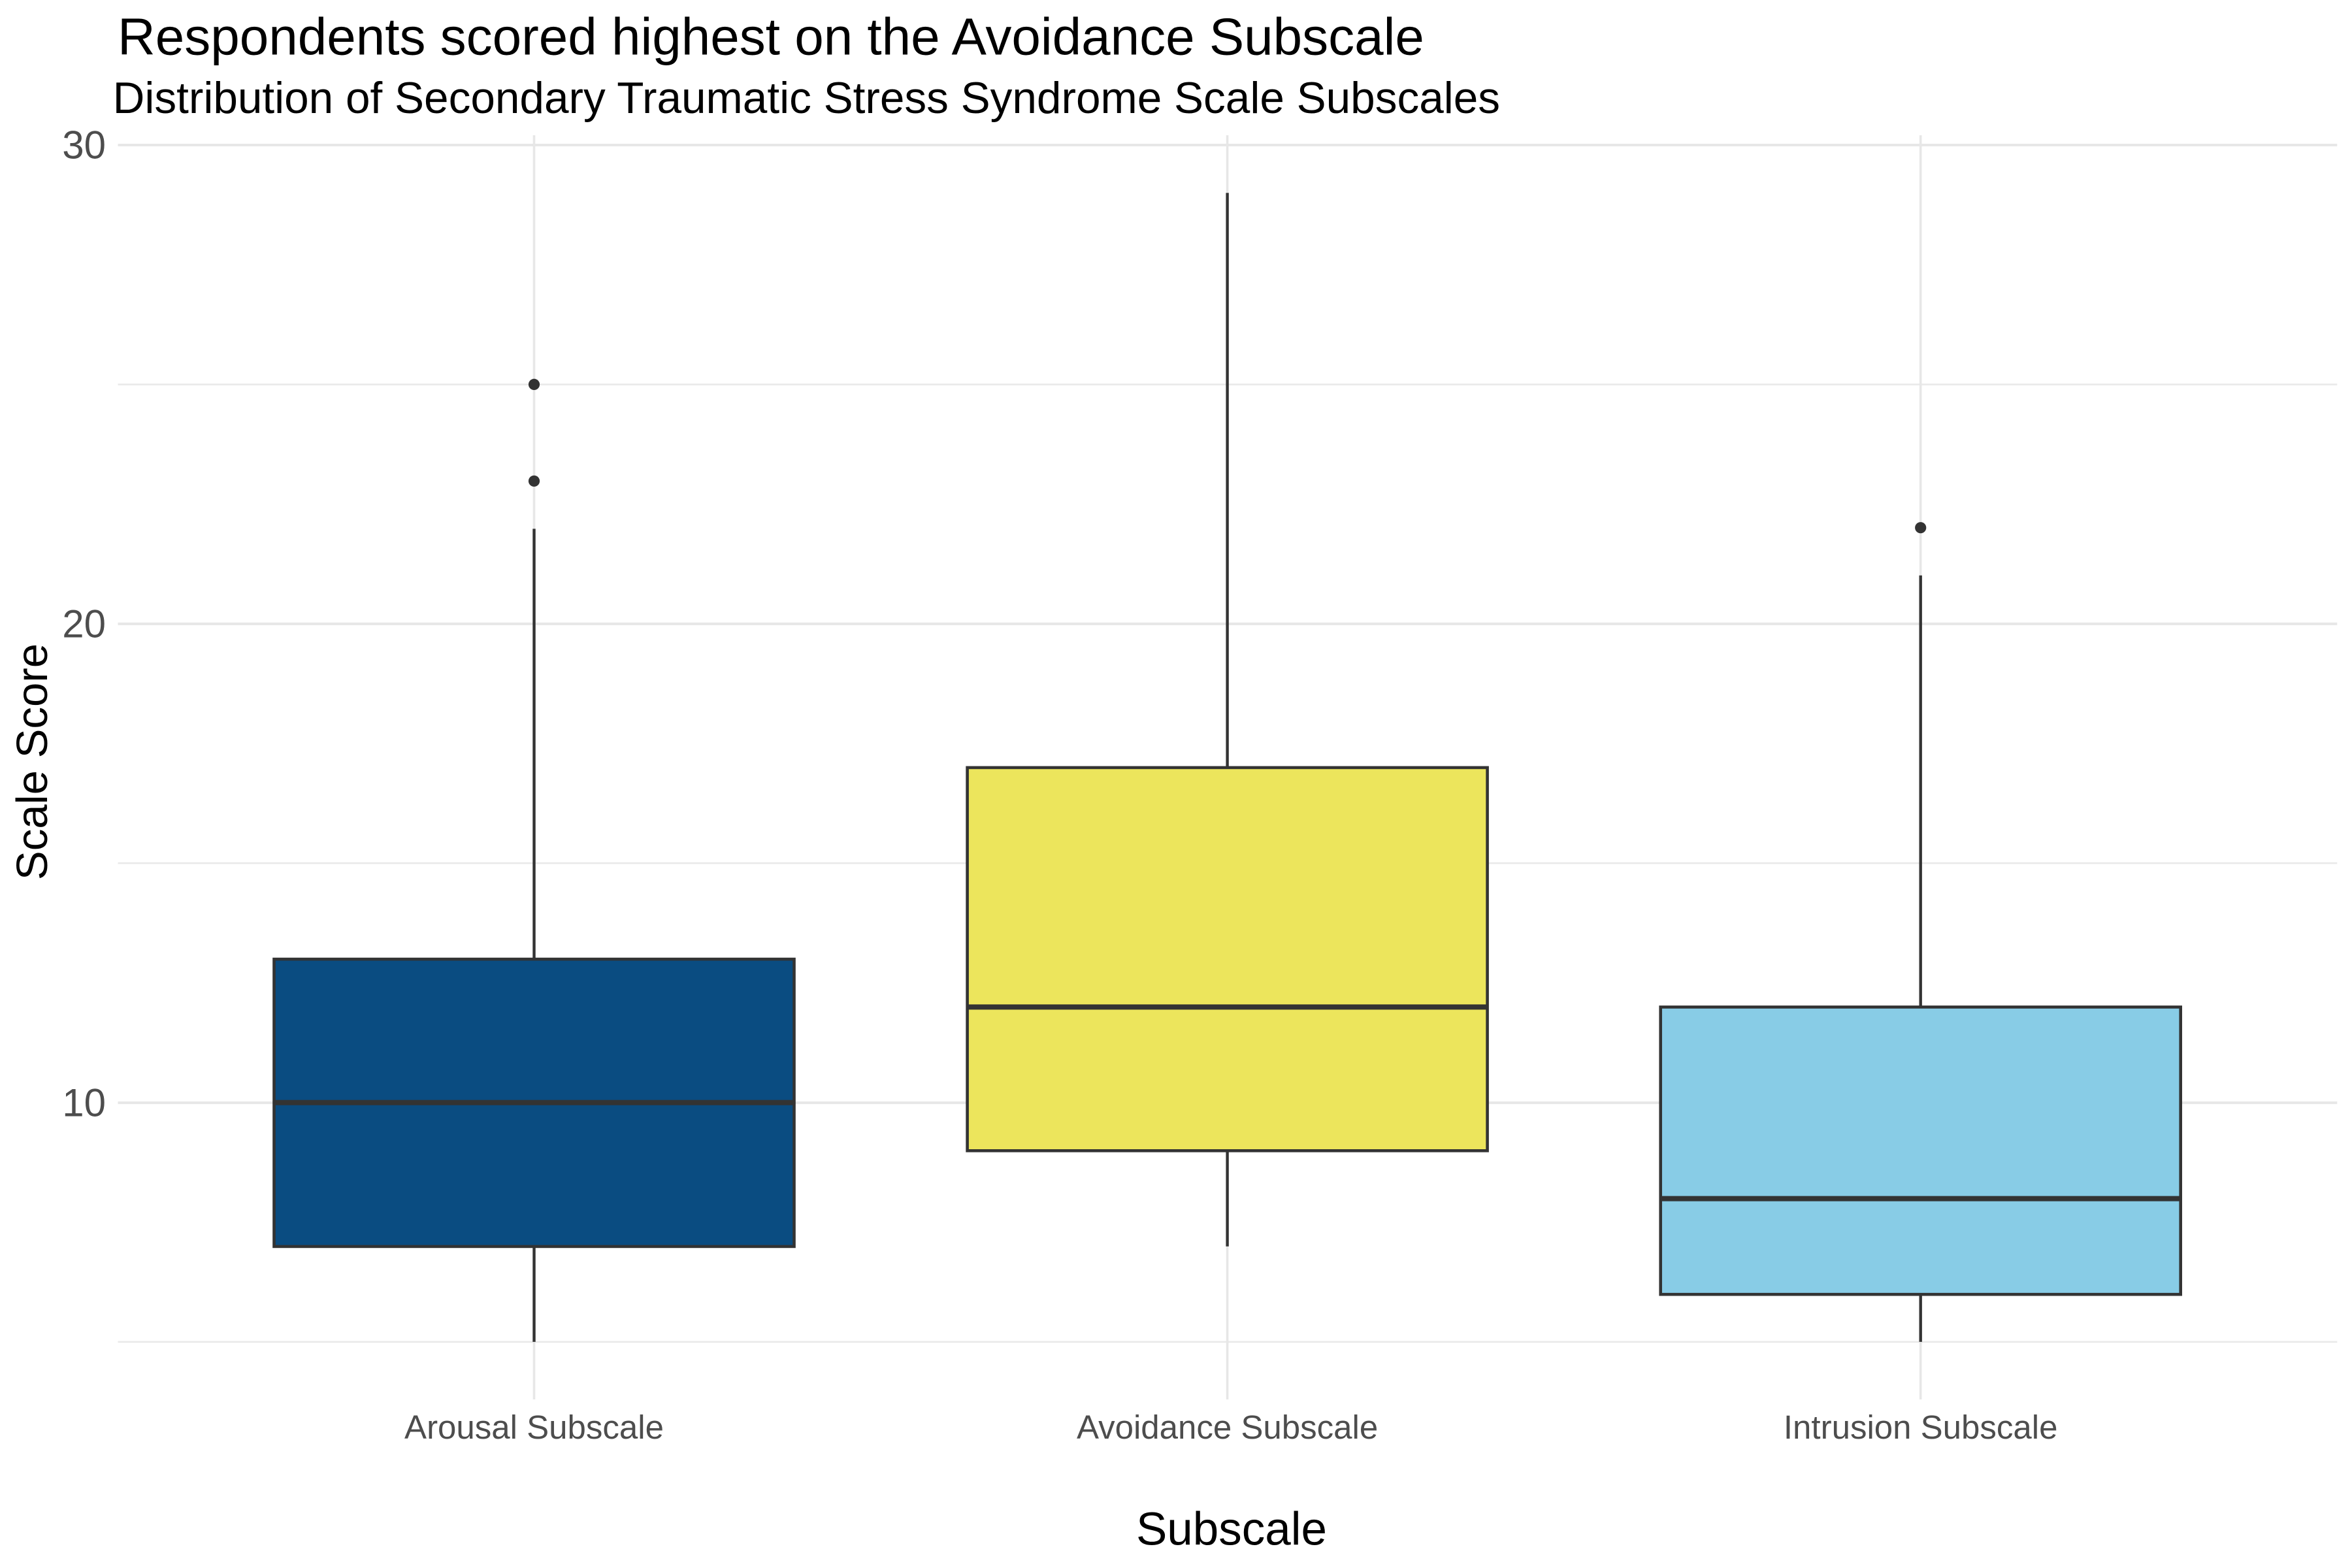 The image size is (2352, 1568). Describe the element at coordinates (32, 762) in the screenshot. I see `svg-text: Scale Score` at that location.